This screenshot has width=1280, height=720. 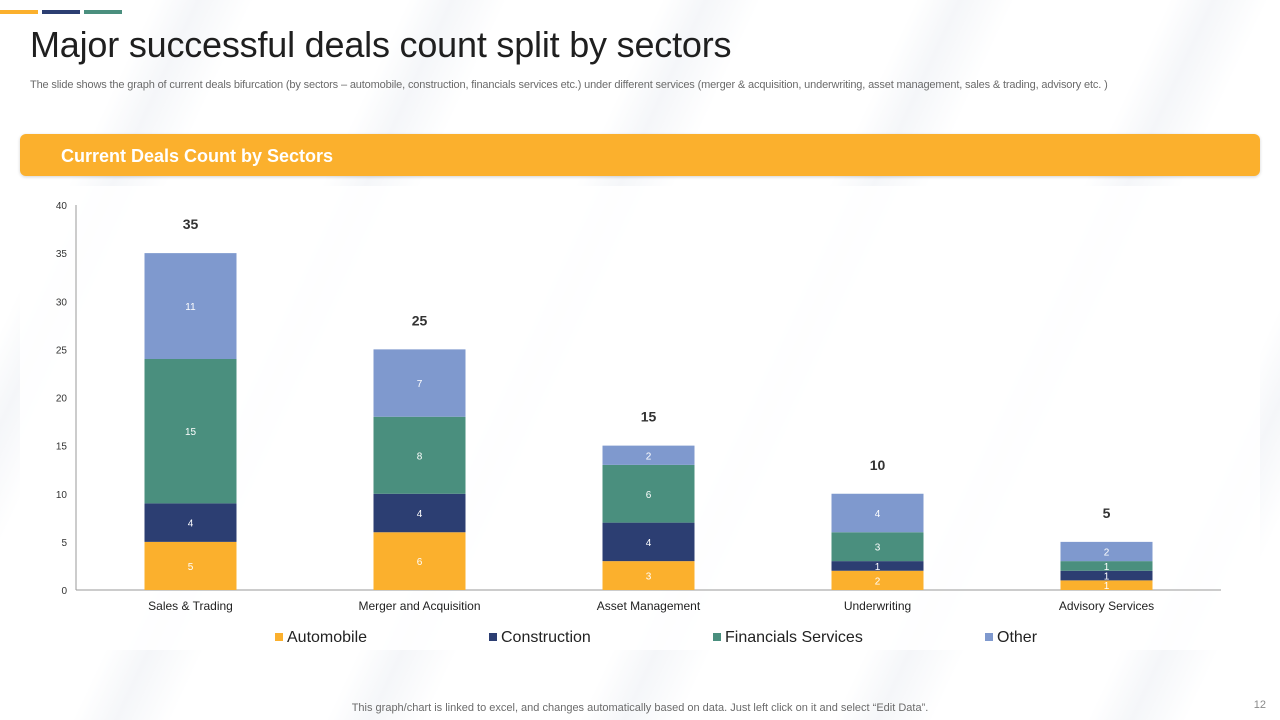 I want to click on legend-label: Other, so click(x=1017, y=637).